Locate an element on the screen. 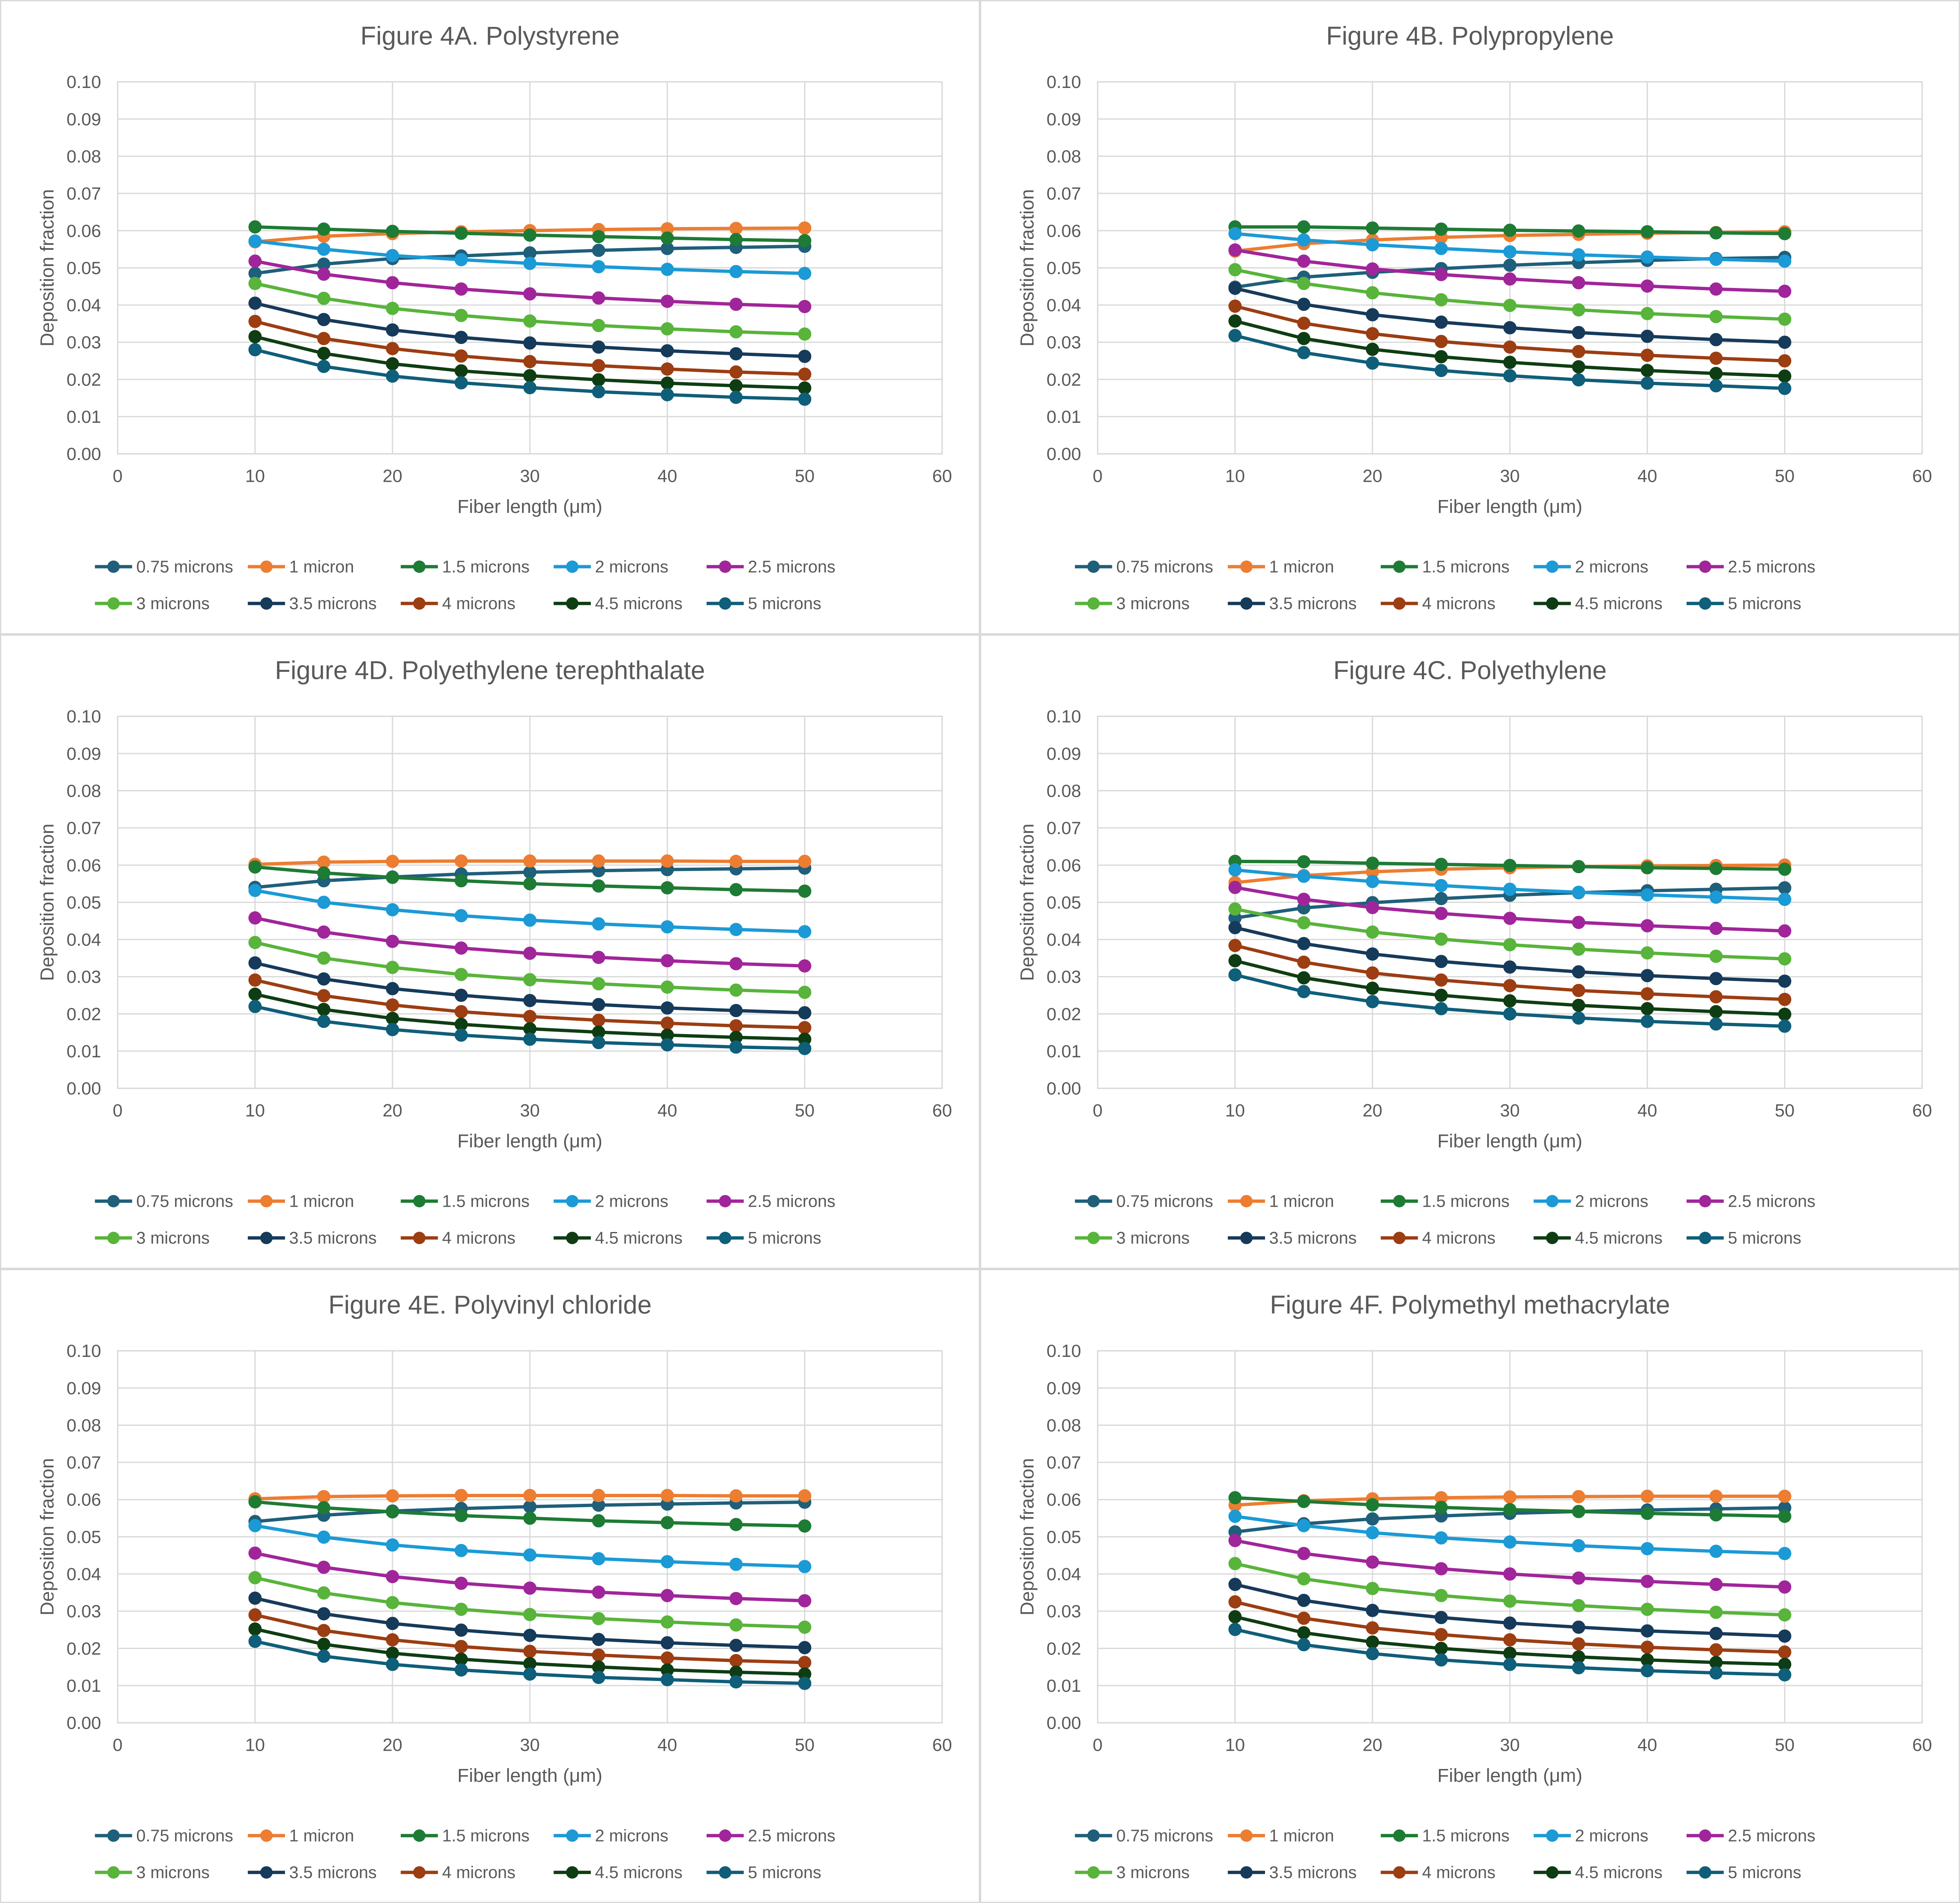  legend-label: 1 micron is located at coordinates (321, 1835).